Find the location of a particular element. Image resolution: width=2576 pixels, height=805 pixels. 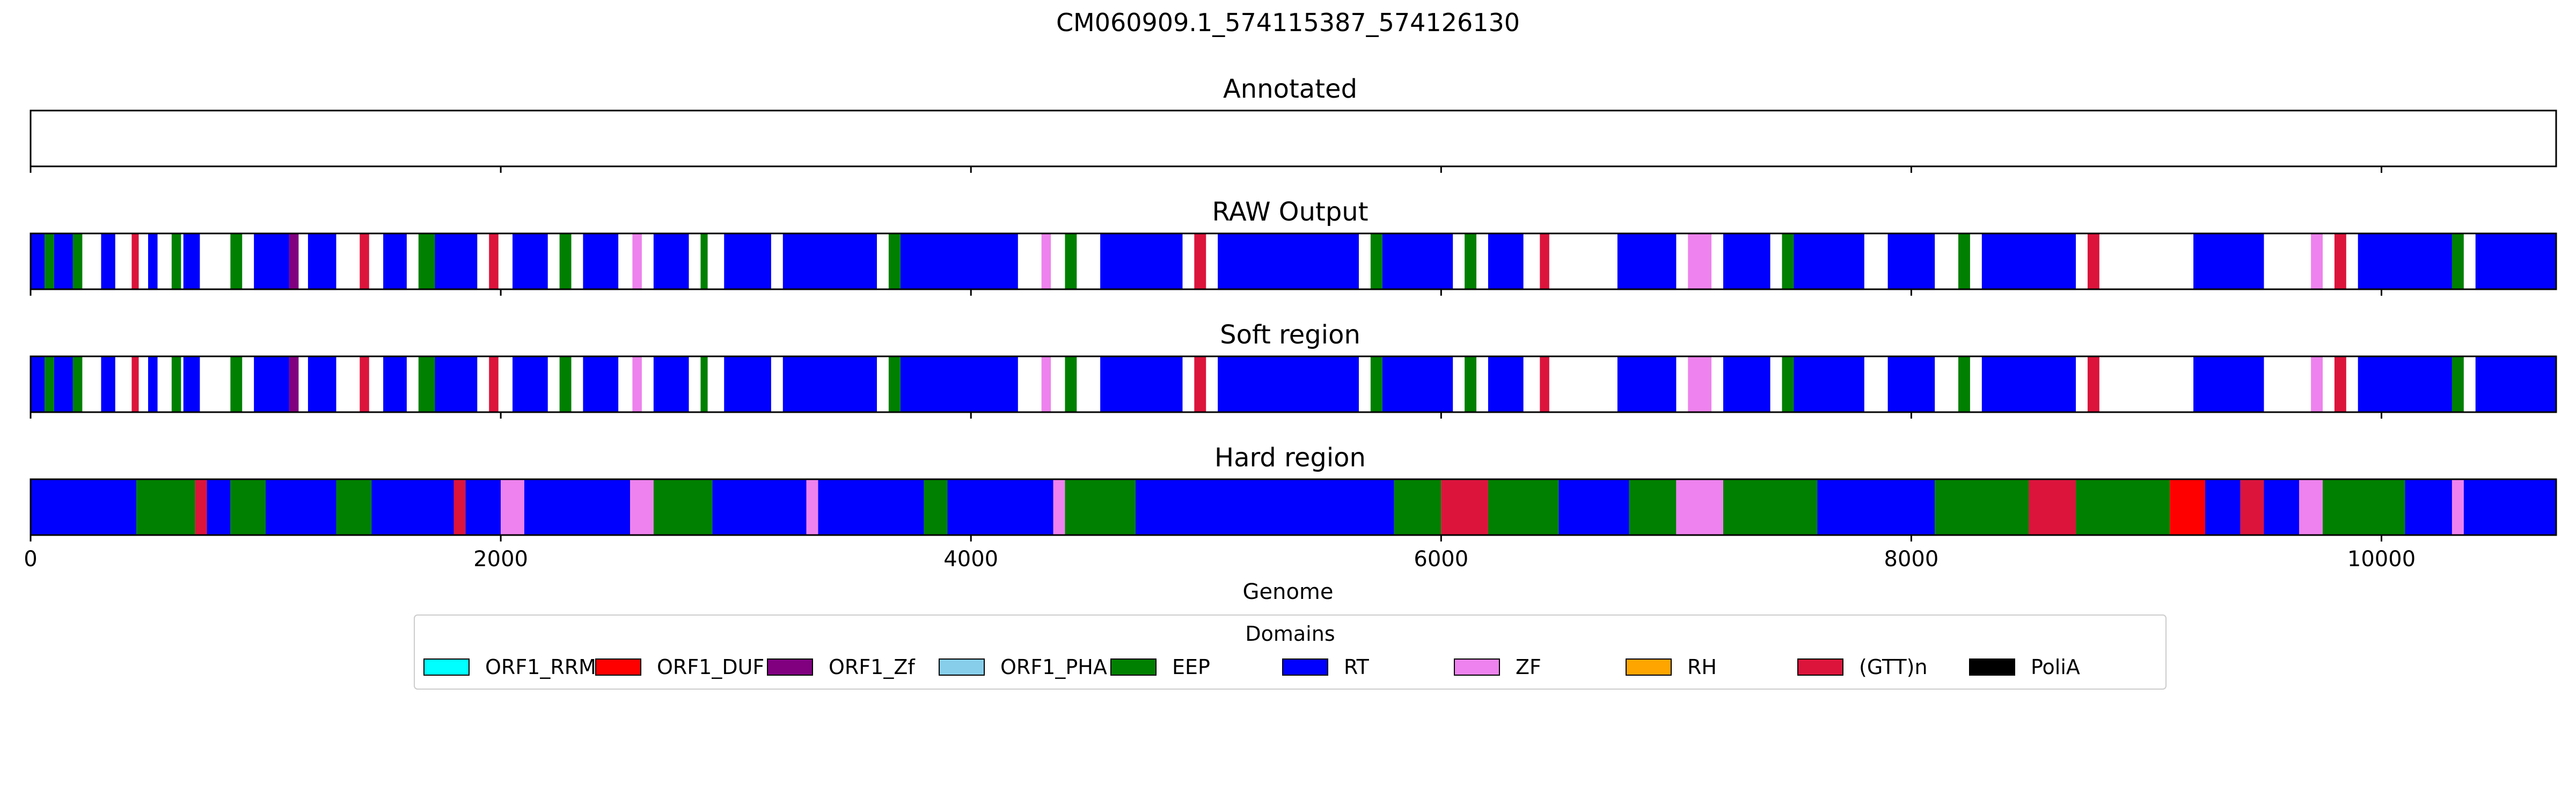

panel-annotated: Annotated is located at coordinates (1293, 123).